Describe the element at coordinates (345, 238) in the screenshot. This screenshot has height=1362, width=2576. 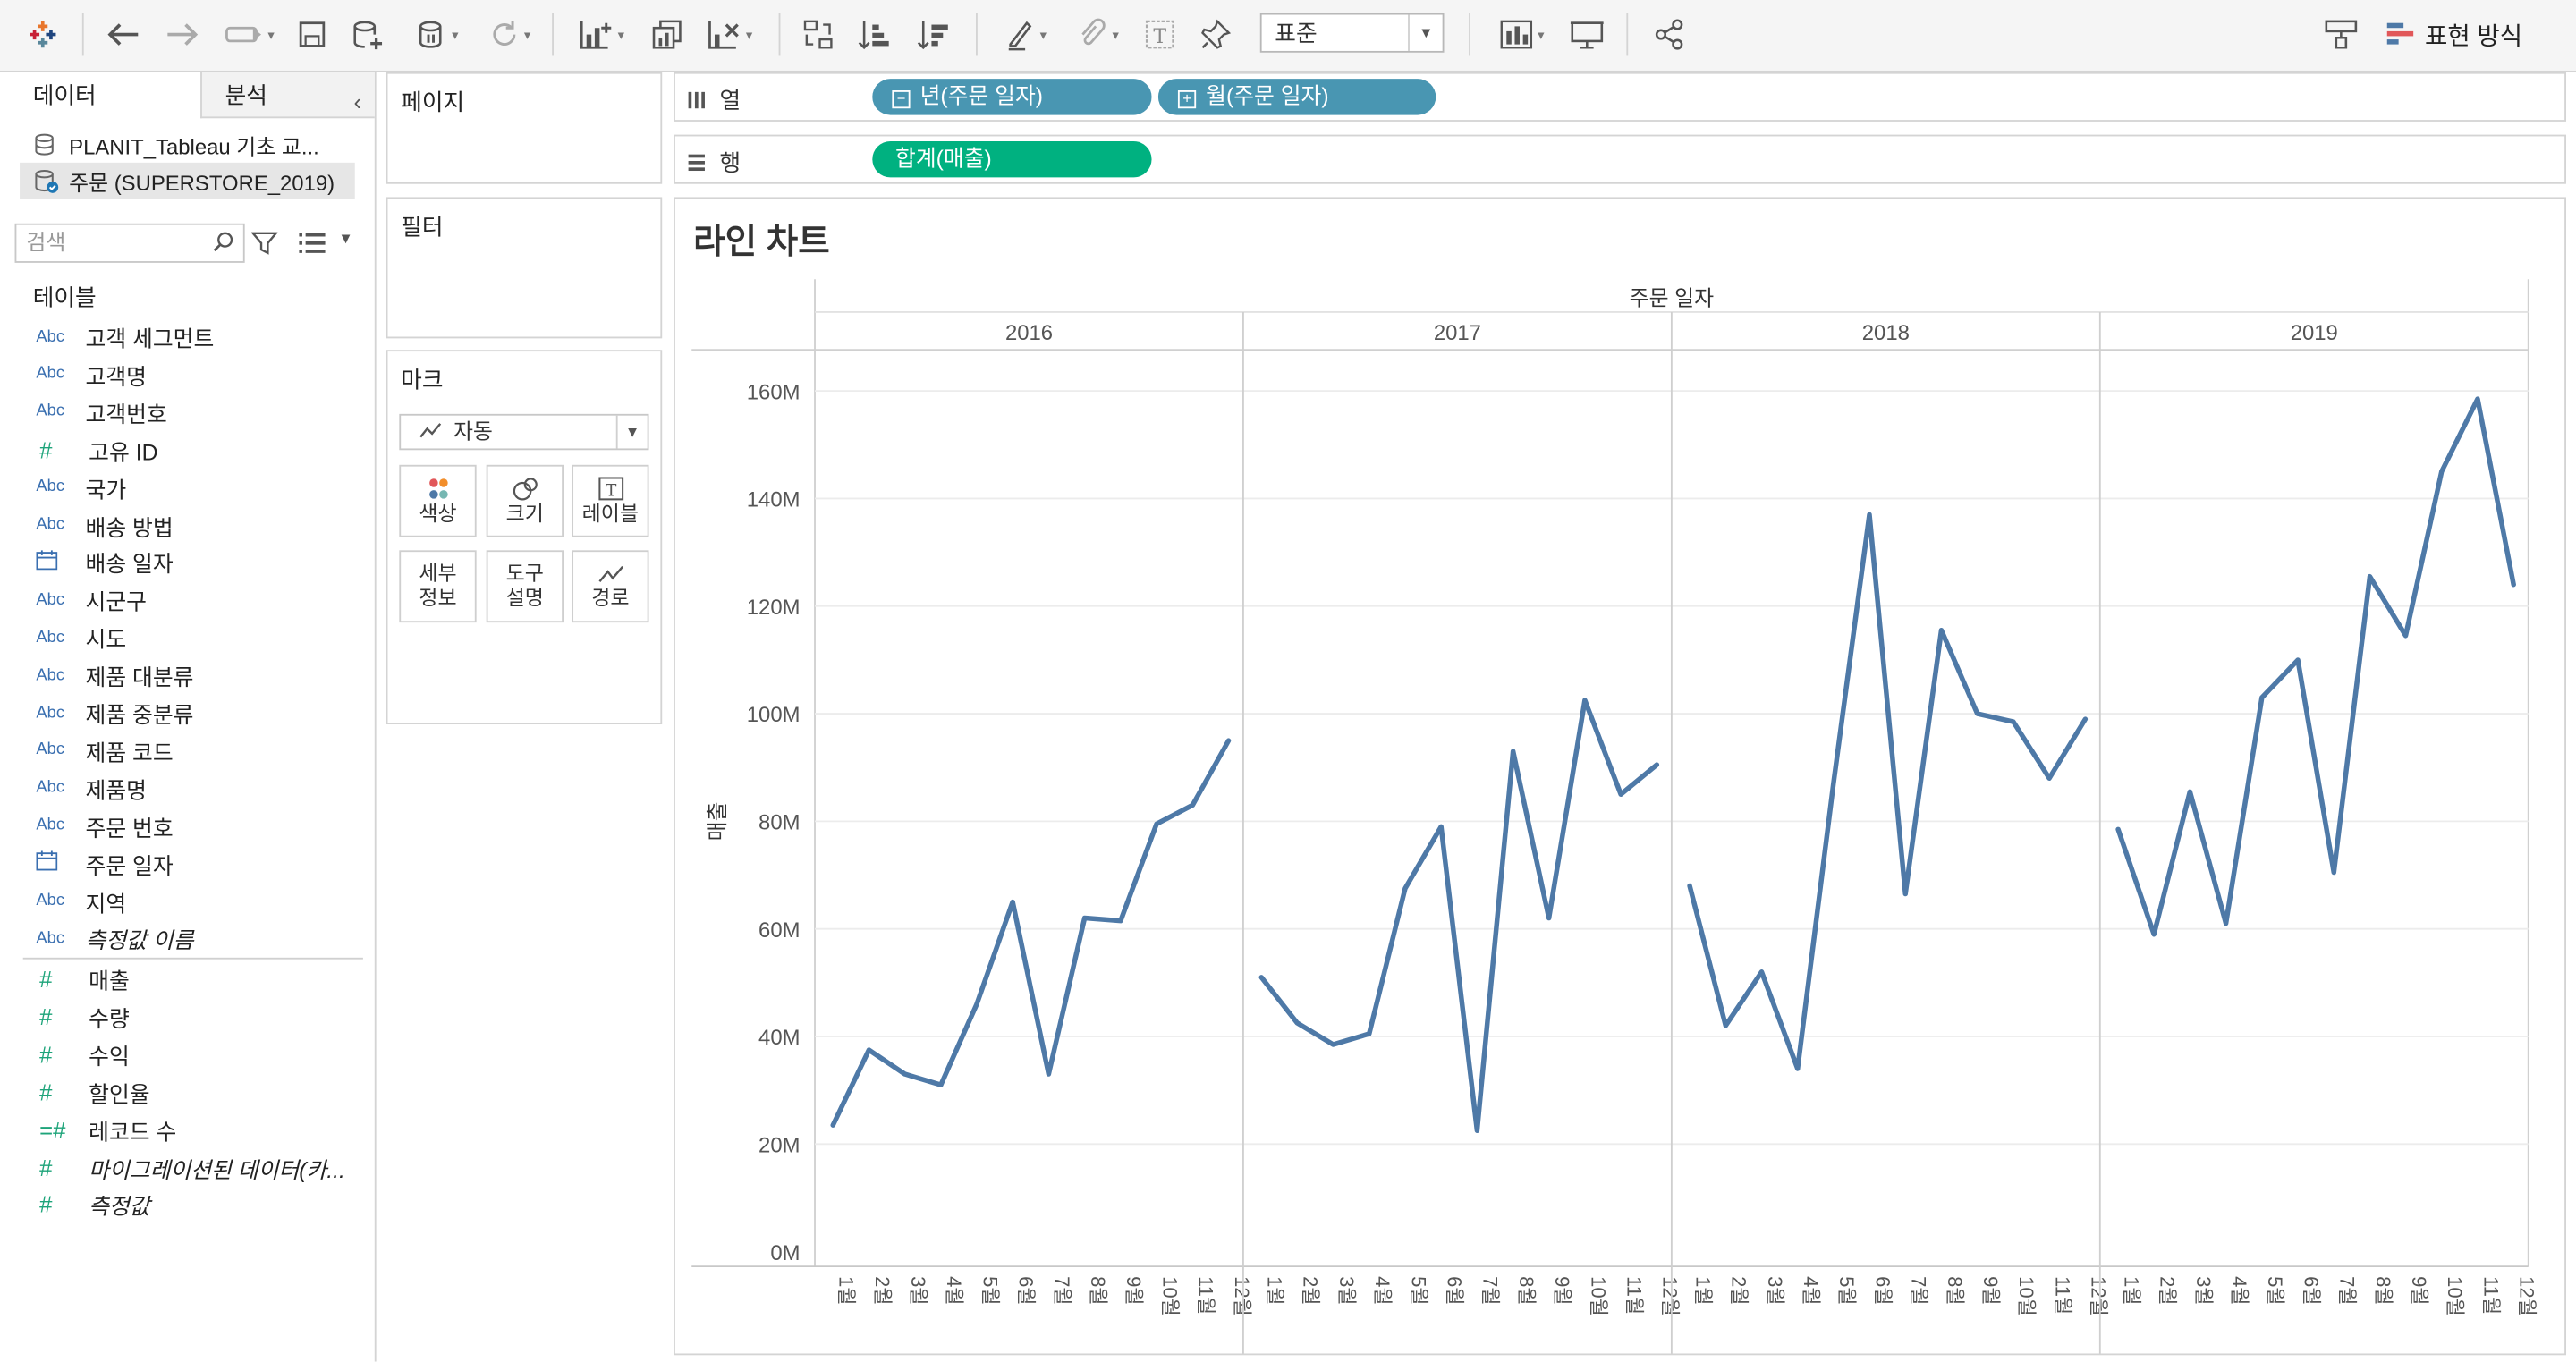
I see `chevron-down-icon: ▼` at that location.